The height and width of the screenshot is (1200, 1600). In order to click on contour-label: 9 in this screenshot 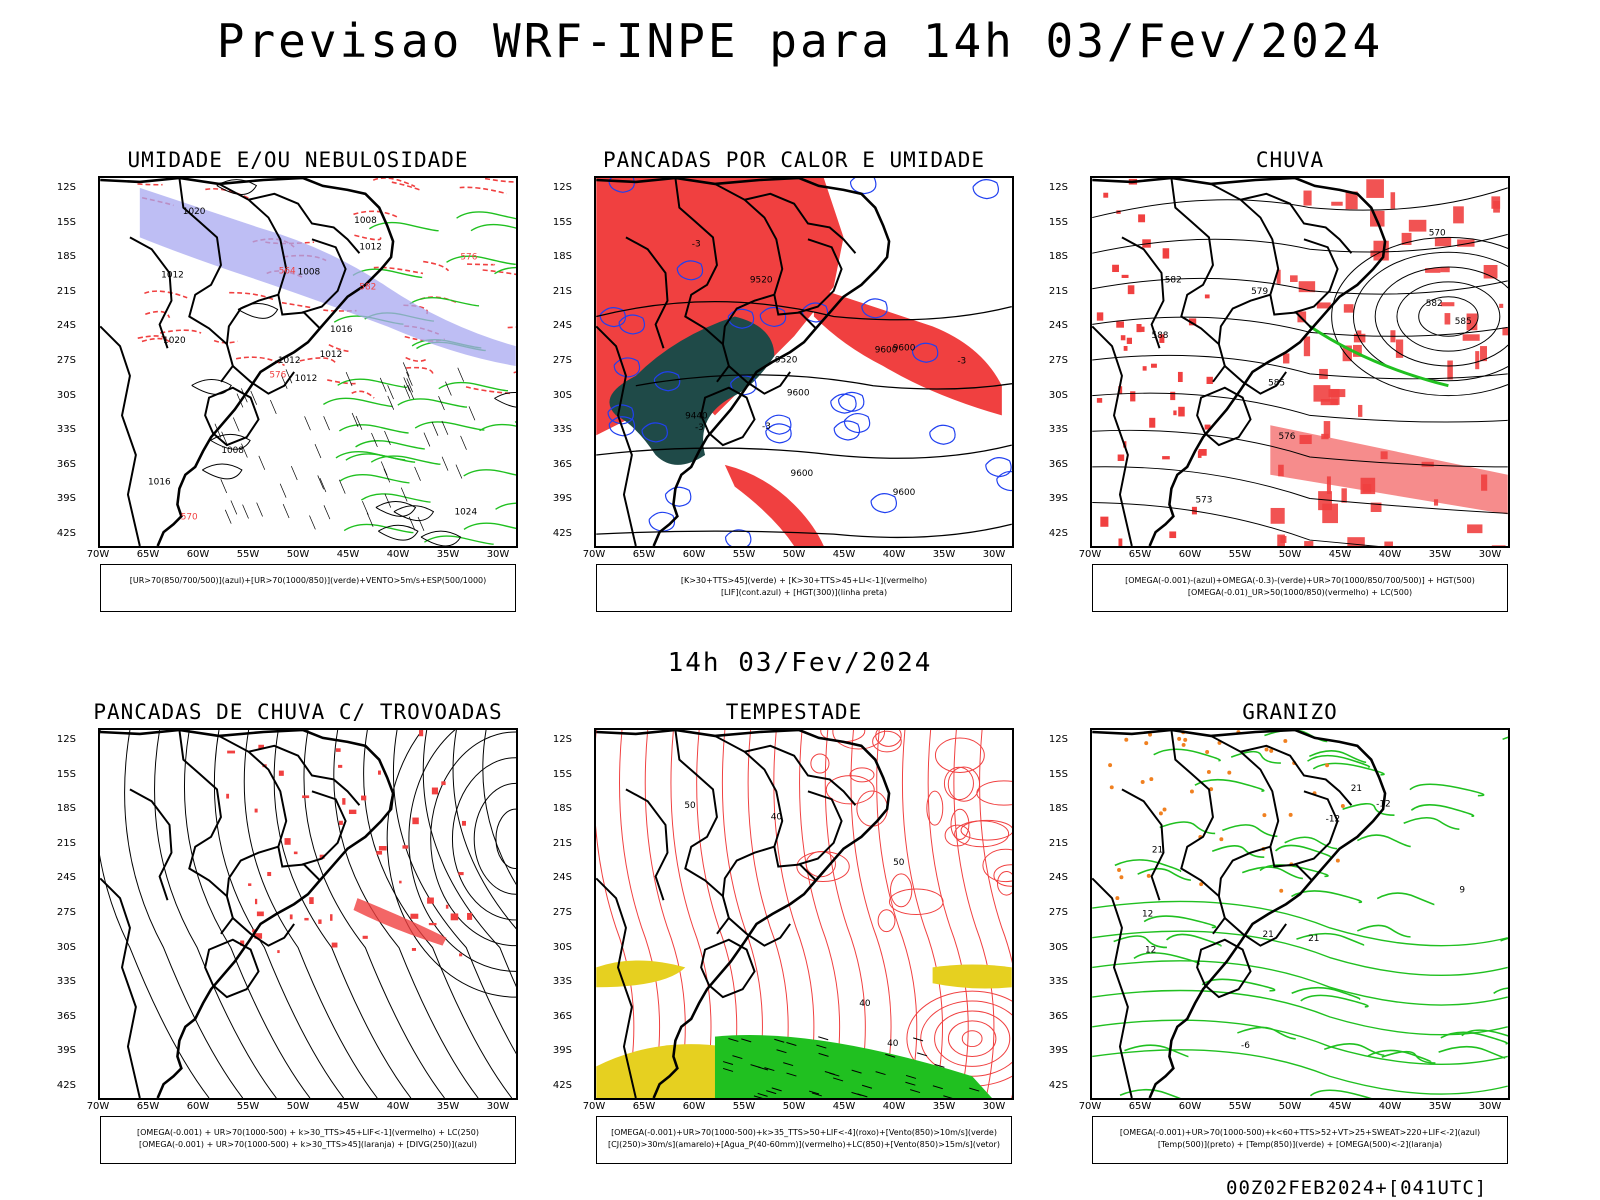, I will do `click(1462, 891)`.